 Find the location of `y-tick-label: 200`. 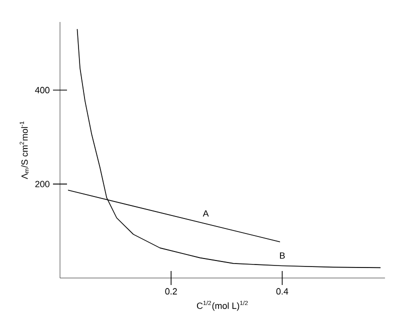

y-tick-label: 200 is located at coordinates (42, 184).